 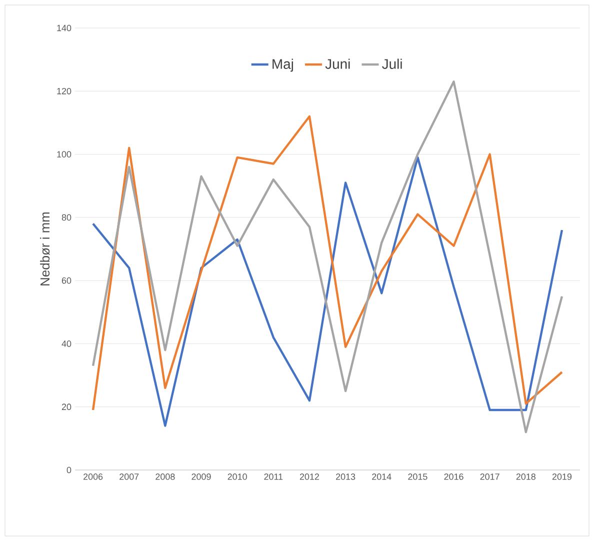 I want to click on x-tick-label: 2011, so click(x=273, y=477).